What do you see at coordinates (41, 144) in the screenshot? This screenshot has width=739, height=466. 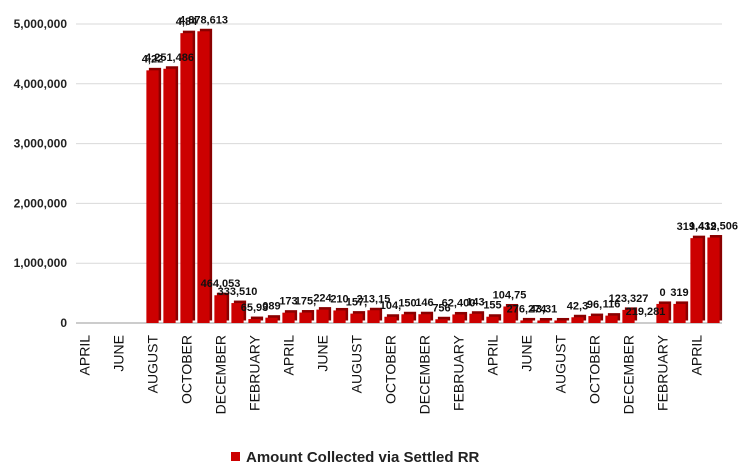 I see `y-tick-label: 3,000,000` at bounding box center [41, 144].